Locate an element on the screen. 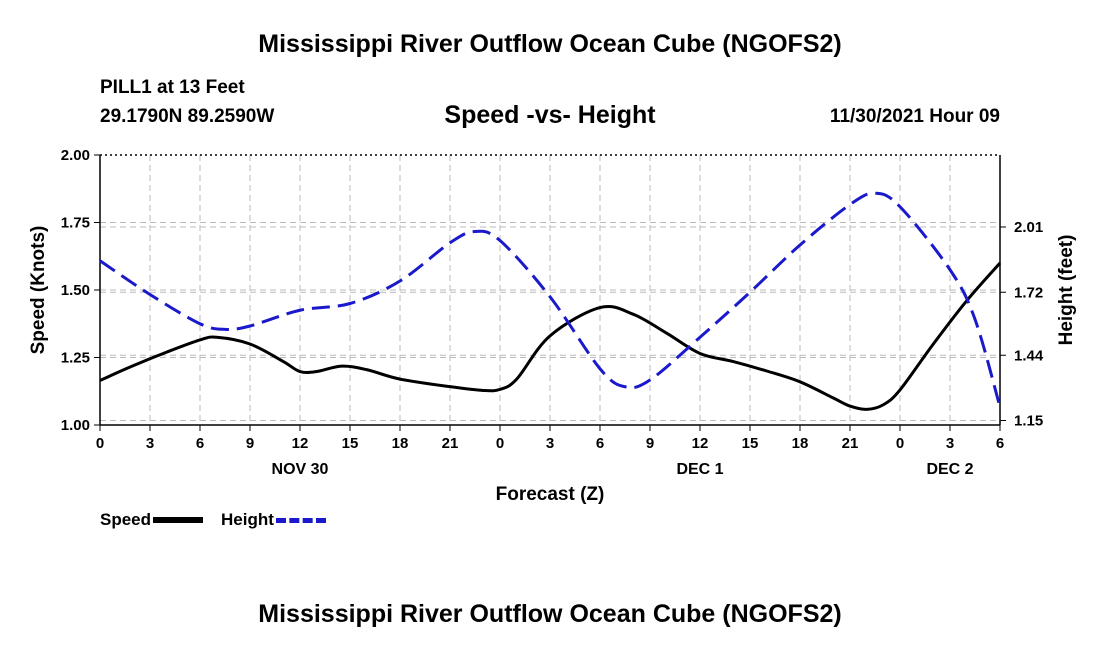 This screenshot has width=1100, height=650. x-axis-title: Forecast (Z) is located at coordinates (550, 494).